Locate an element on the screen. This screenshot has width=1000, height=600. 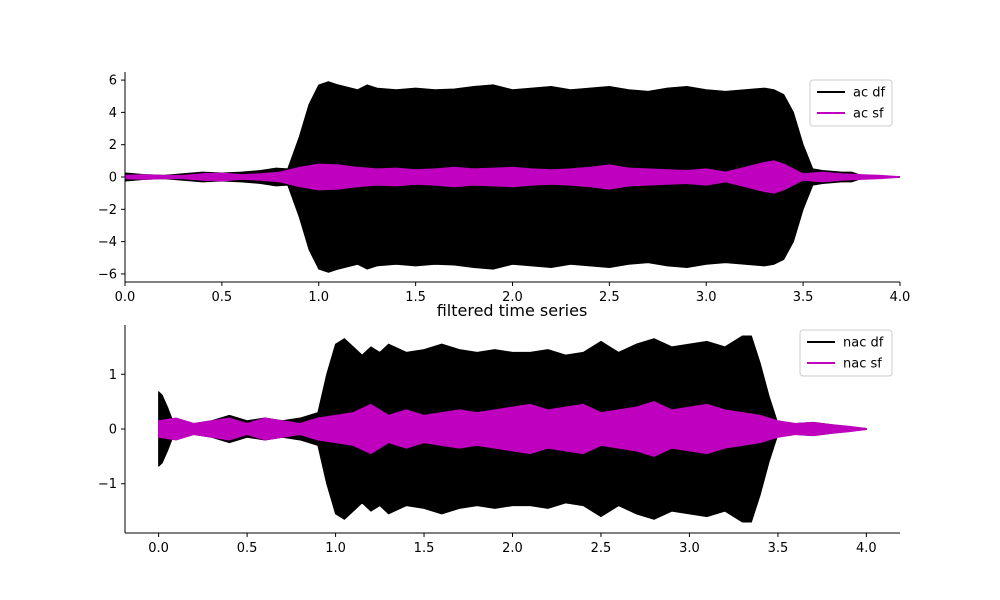
y-tick-label: 2 is located at coordinates (113, 145).